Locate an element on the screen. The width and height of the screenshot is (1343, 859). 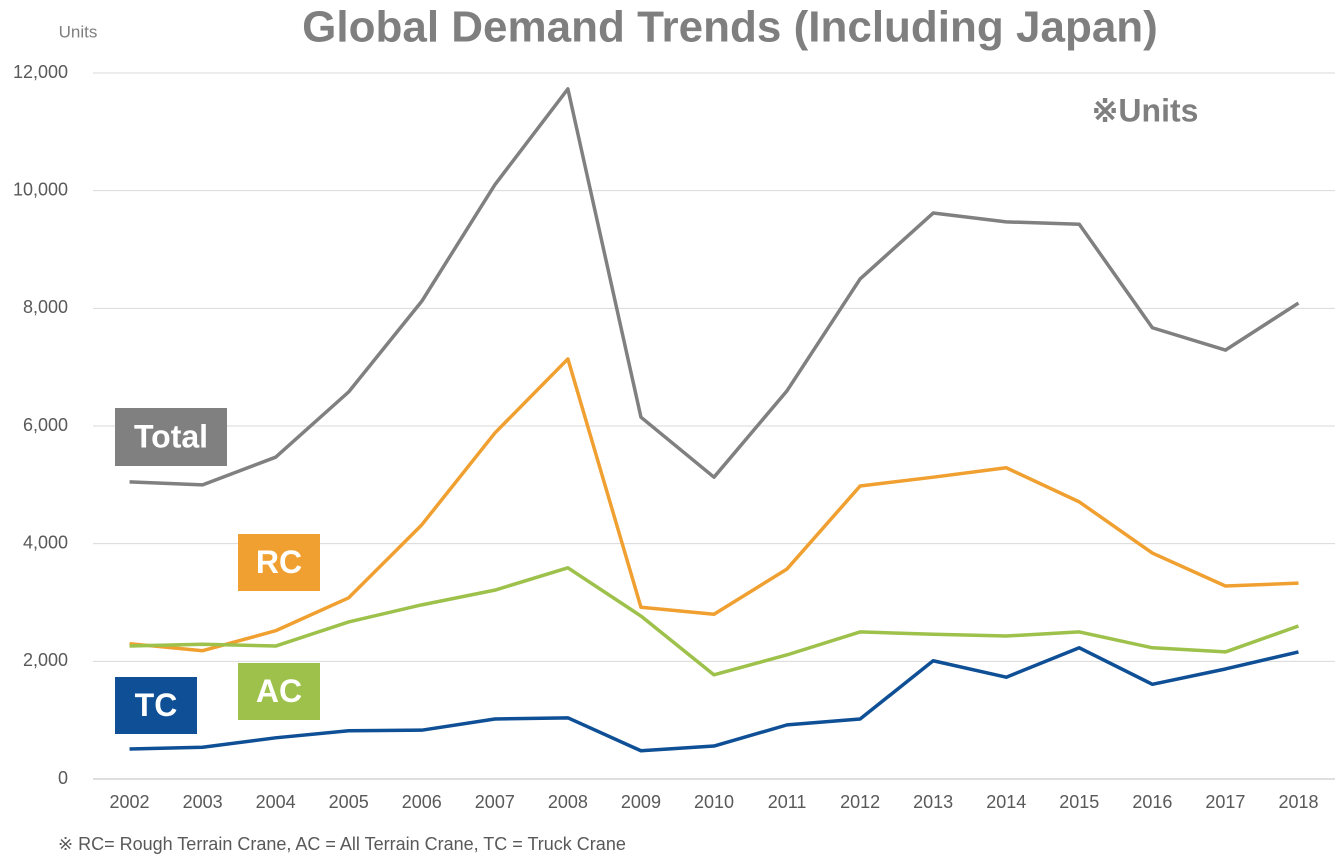
y-tick-label: 10,000 is located at coordinates (40, 189).